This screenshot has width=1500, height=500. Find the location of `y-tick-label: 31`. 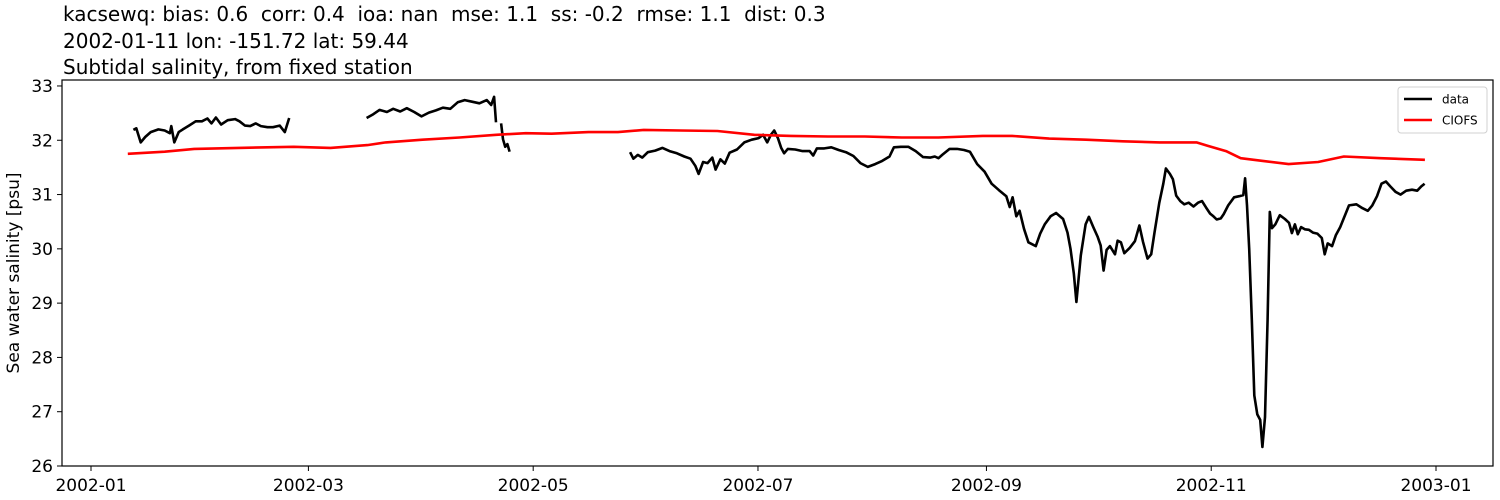

y-tick-label: 31 is located at coordinates (42, 196).